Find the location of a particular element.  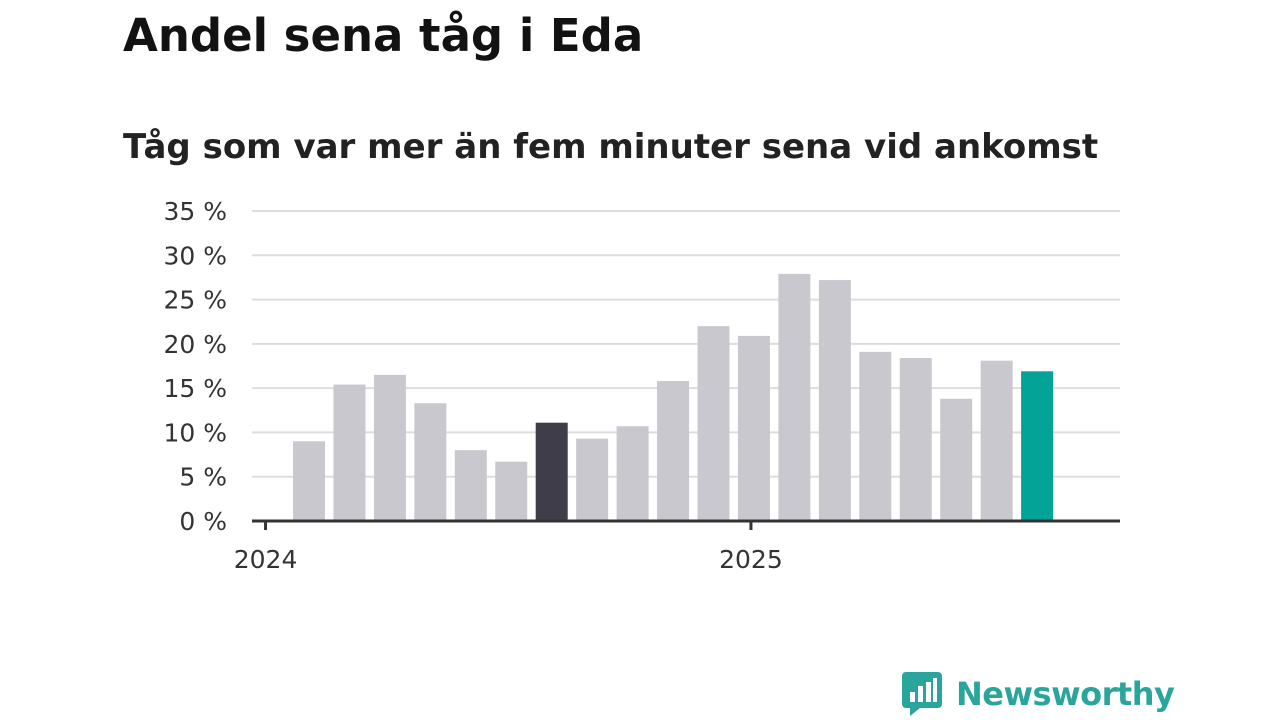

x-tick-label: 2024 is located at coordinates (266, 559).